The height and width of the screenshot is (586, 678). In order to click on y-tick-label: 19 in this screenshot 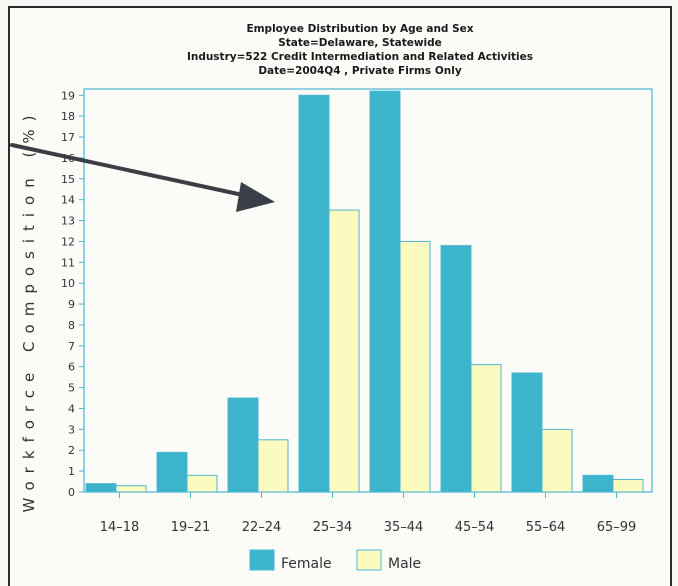, I will do `click(68, 95)`.